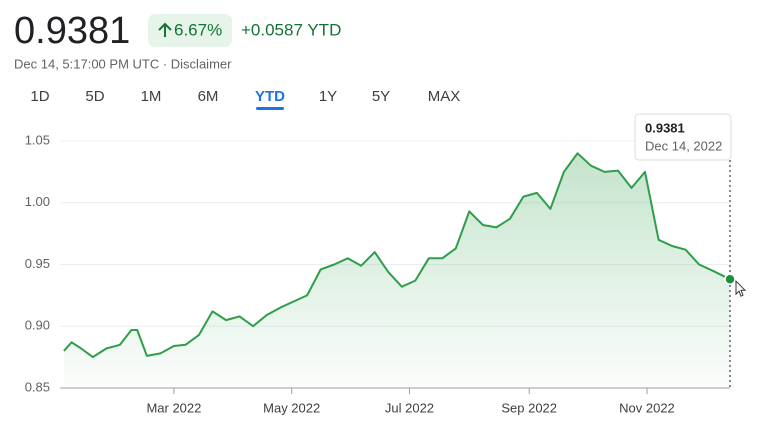 The image size is (768, 438). I want to click on range-tabs: 1D 5D 1M 6M YTD 1Y 5Y MAX, so click(245, 99).